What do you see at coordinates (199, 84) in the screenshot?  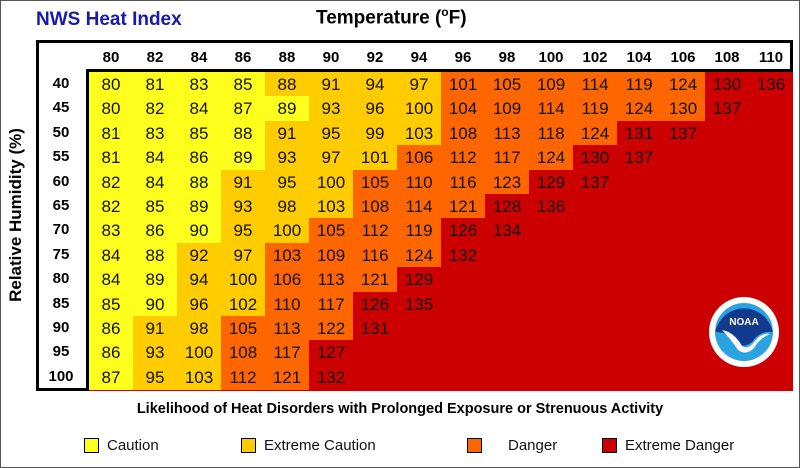 I see `heat-index-cell: 83` at bounding box center [199, 84].